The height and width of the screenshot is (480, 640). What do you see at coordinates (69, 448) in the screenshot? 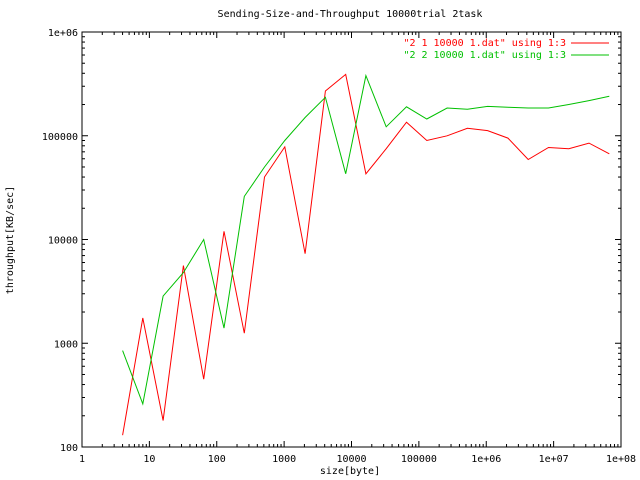
I see `y-tick-label: 100` at bounding box center [69, 448].